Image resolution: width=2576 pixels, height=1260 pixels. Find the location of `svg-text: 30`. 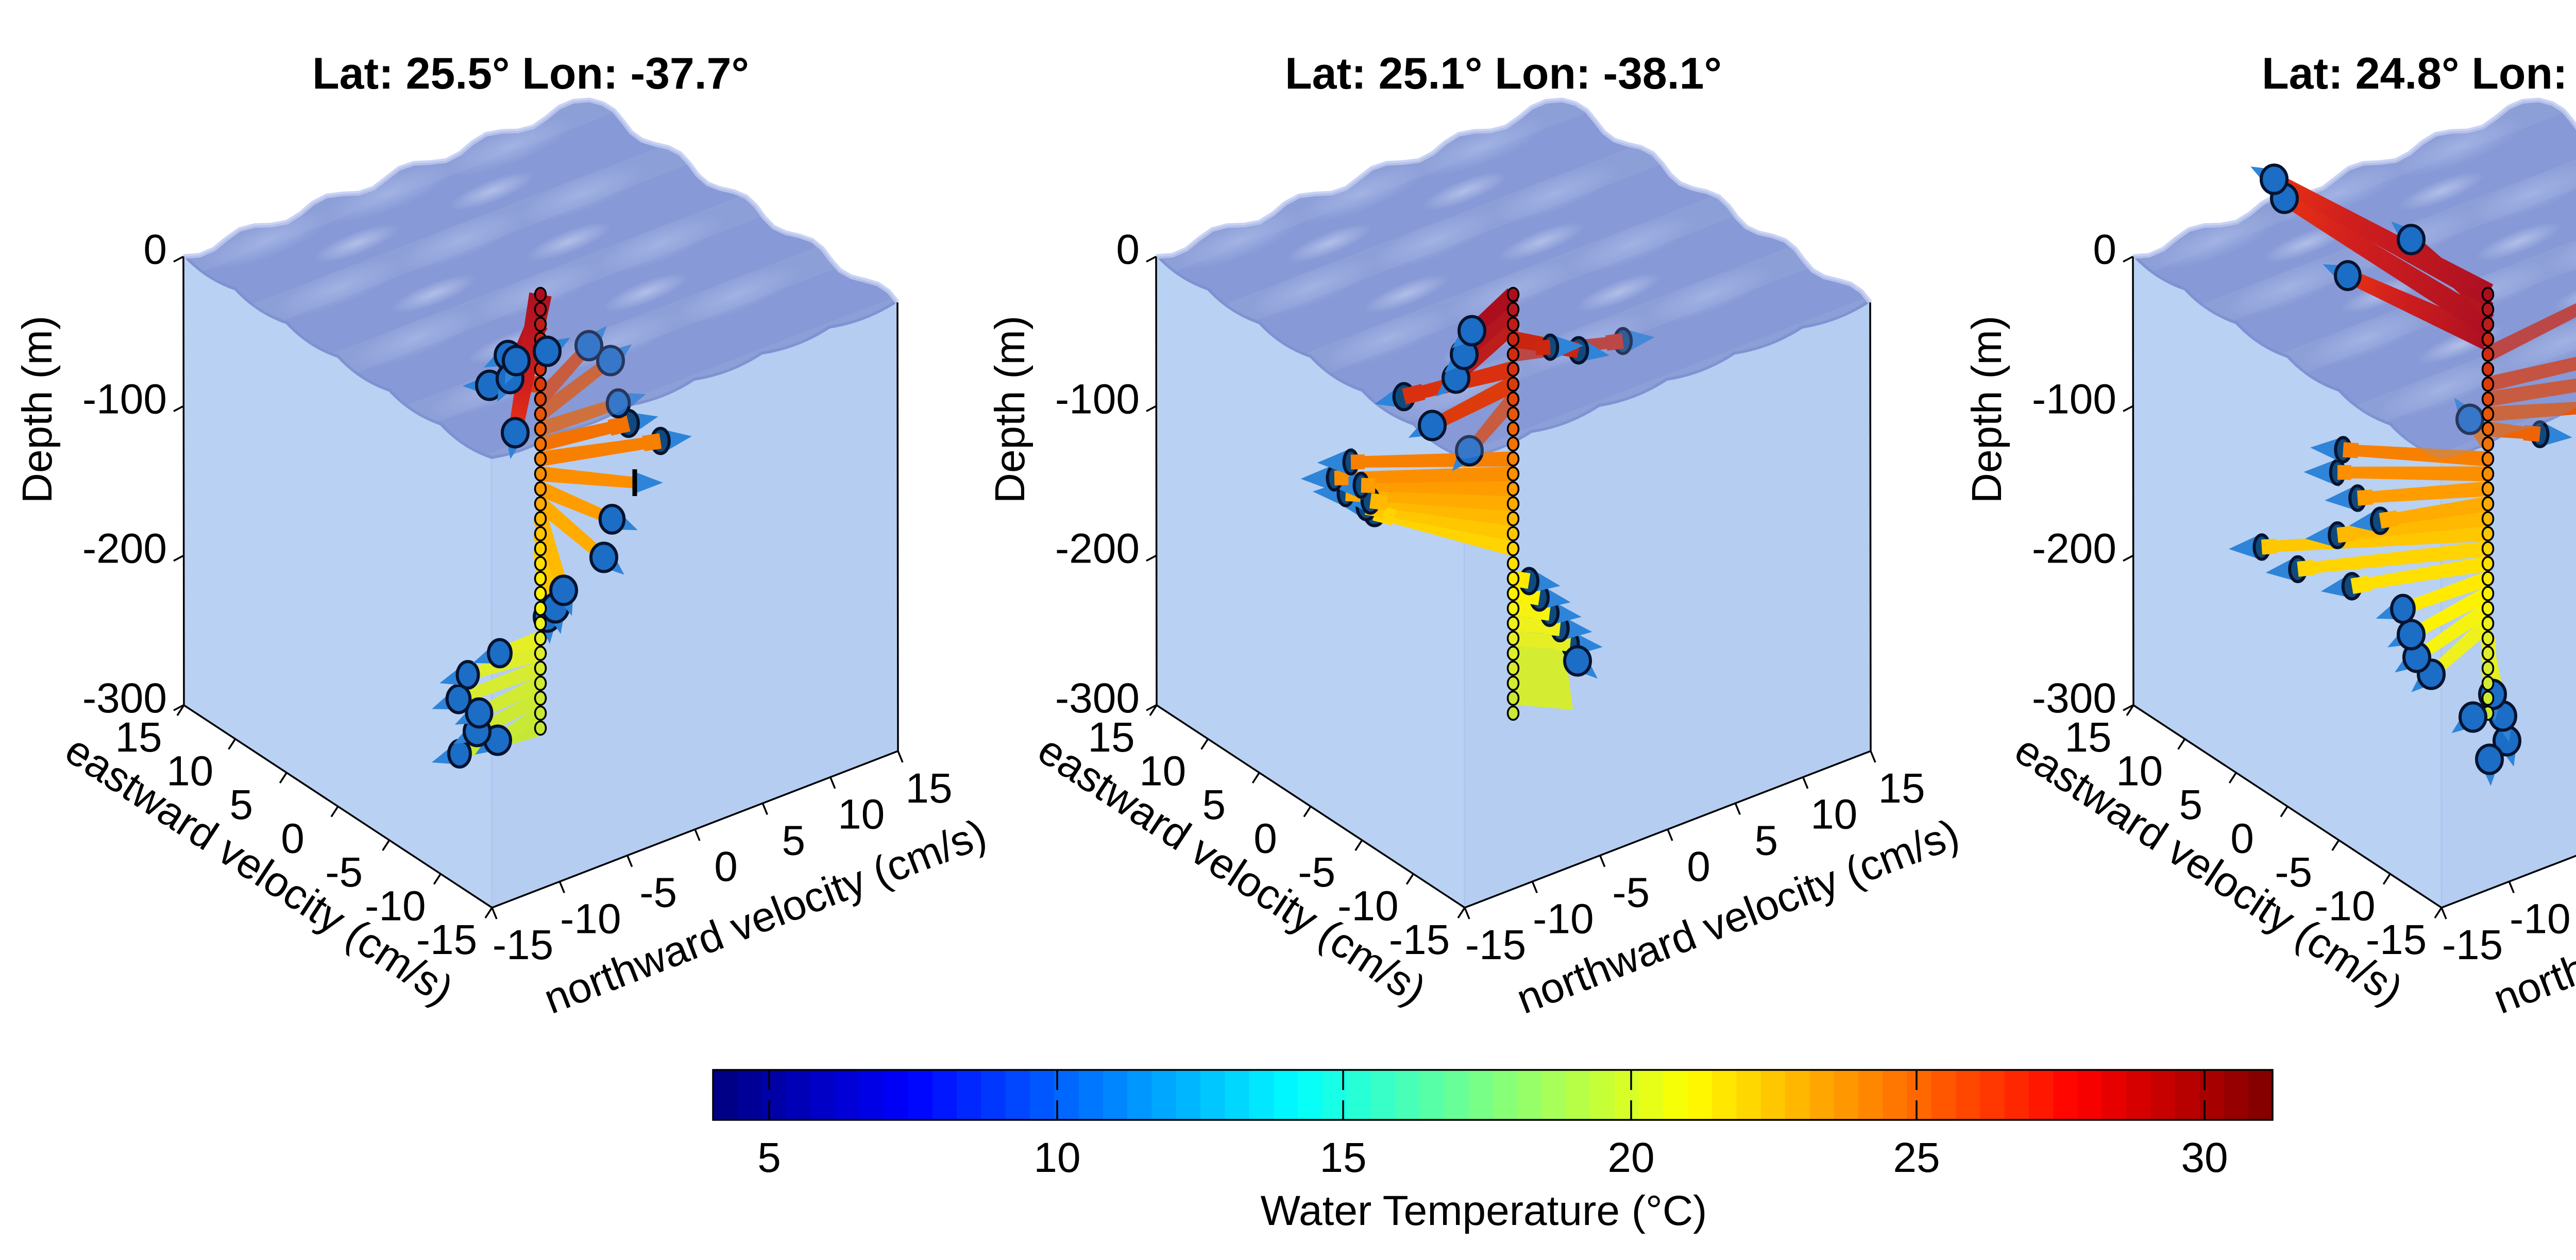

svg-text: 30 is located at coordinates (2204, 1157).